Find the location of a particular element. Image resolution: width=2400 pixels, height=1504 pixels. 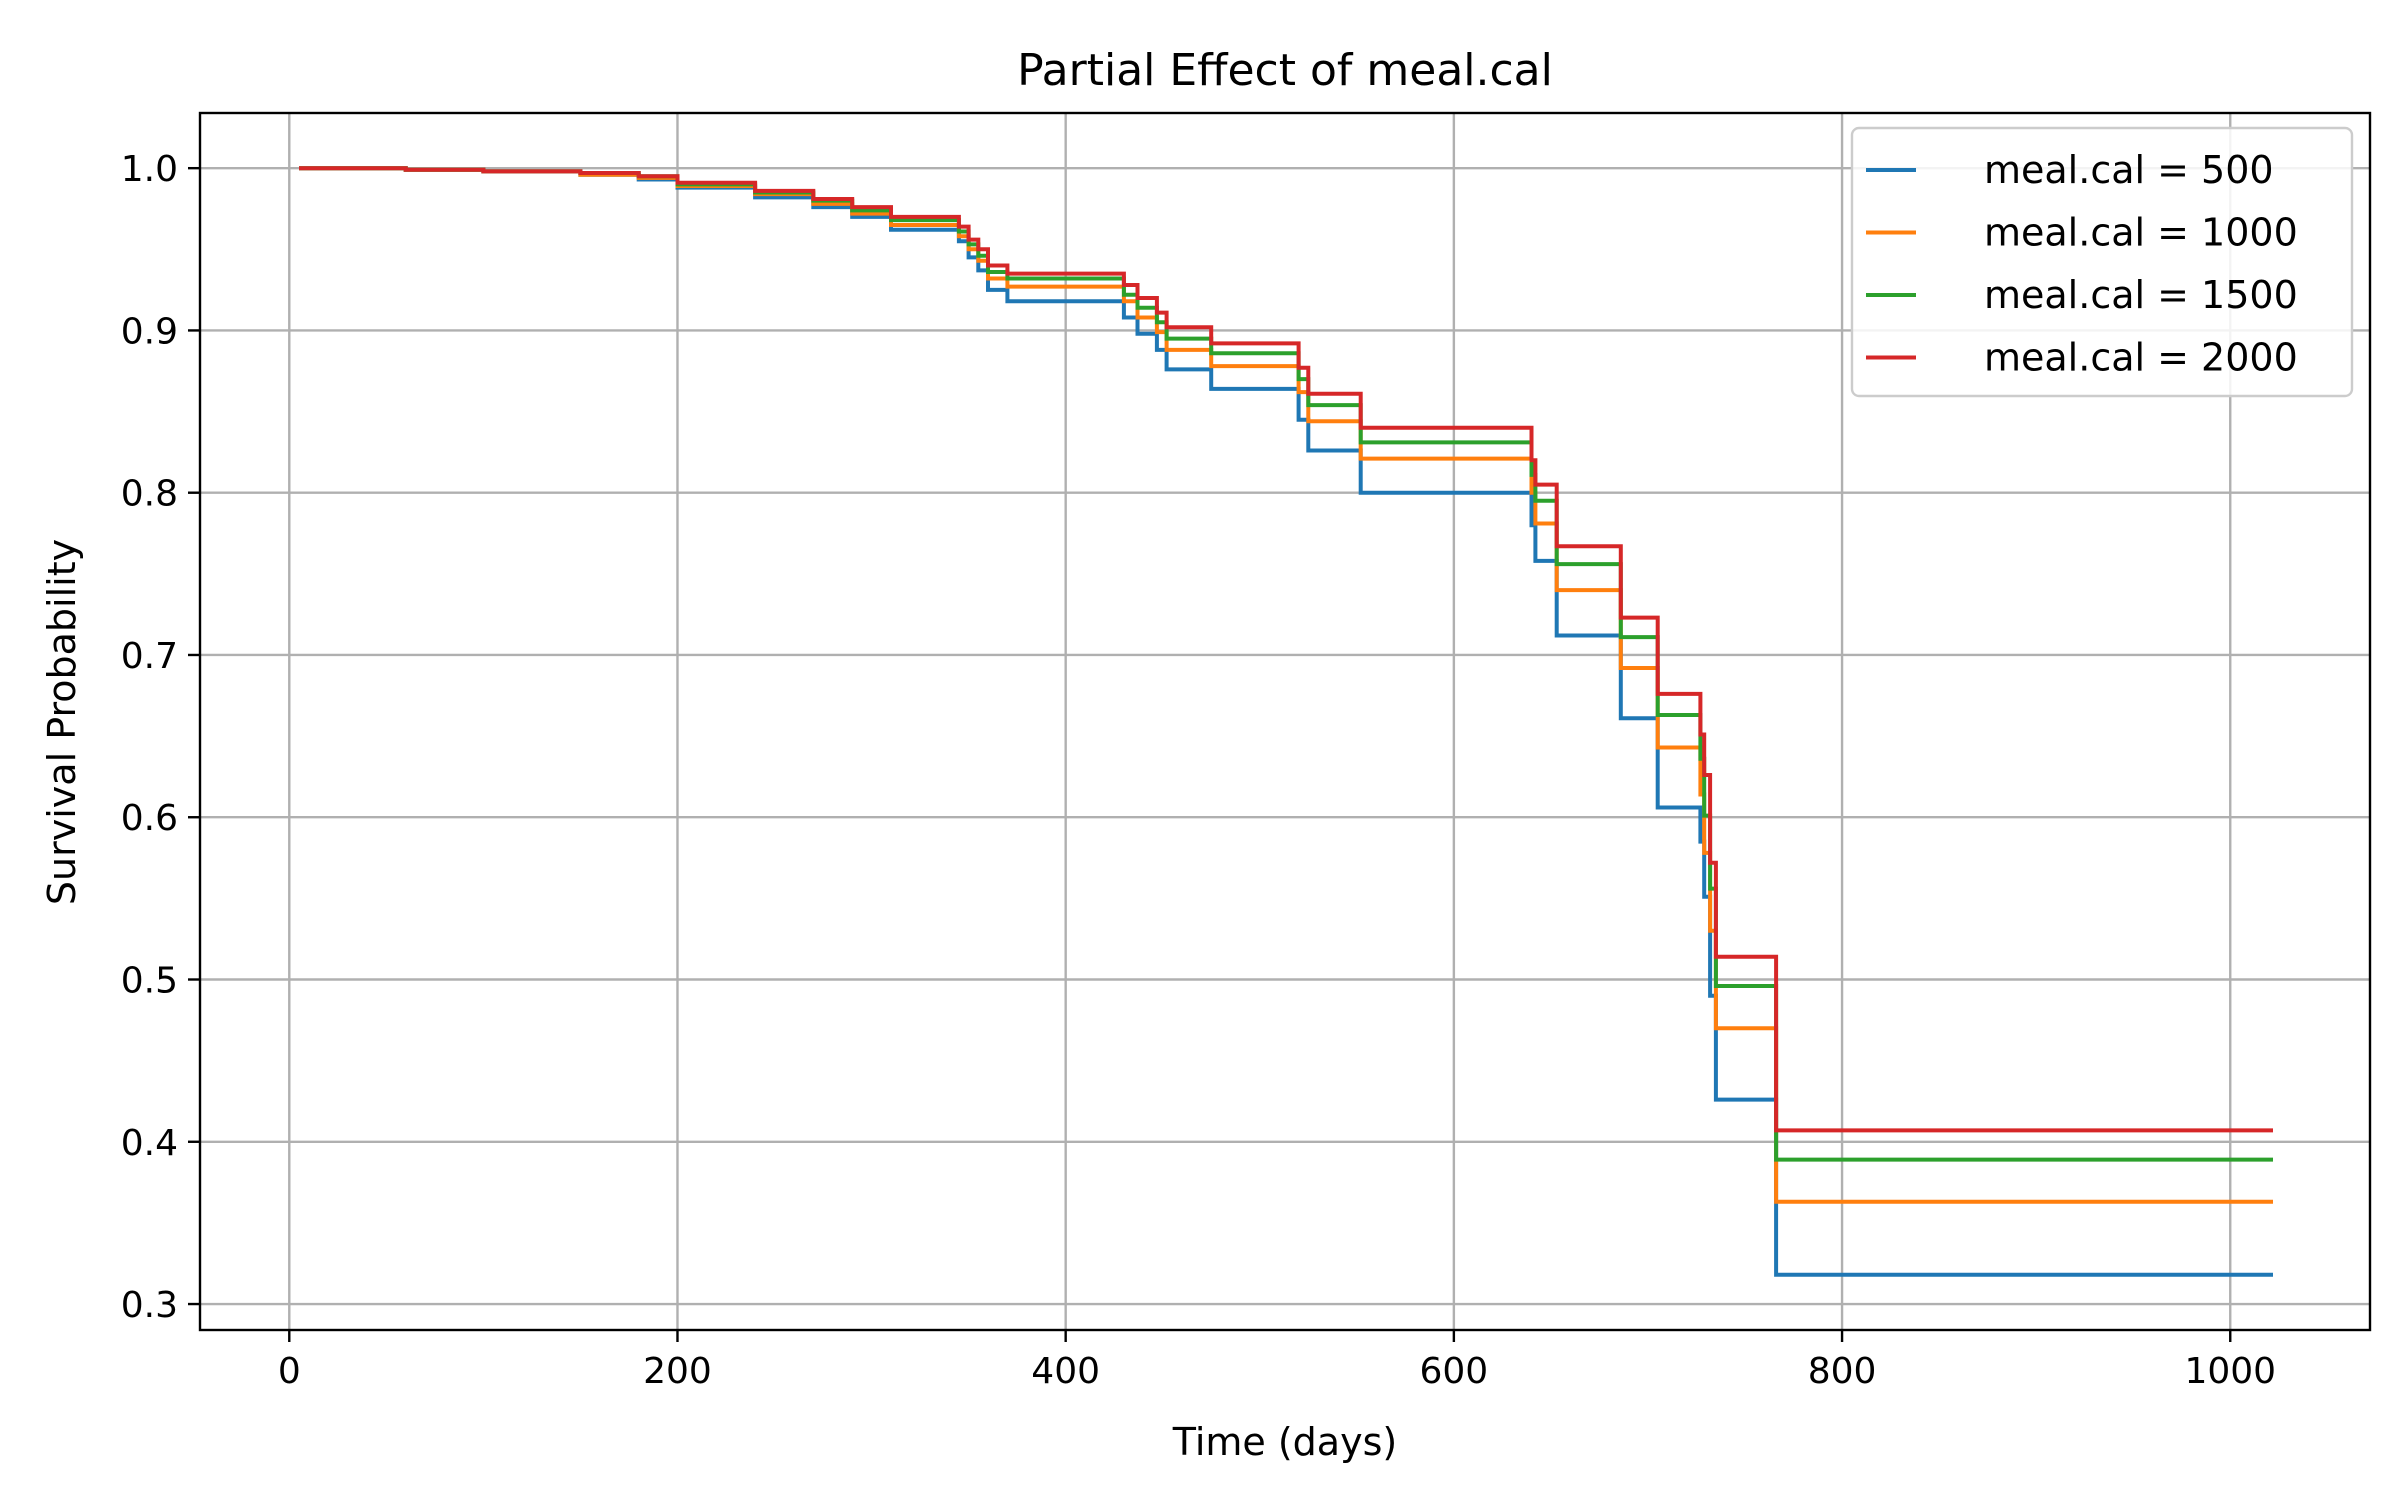

chart-title: Partial Effect of meal.cal is located at coordinates (1285, 70).